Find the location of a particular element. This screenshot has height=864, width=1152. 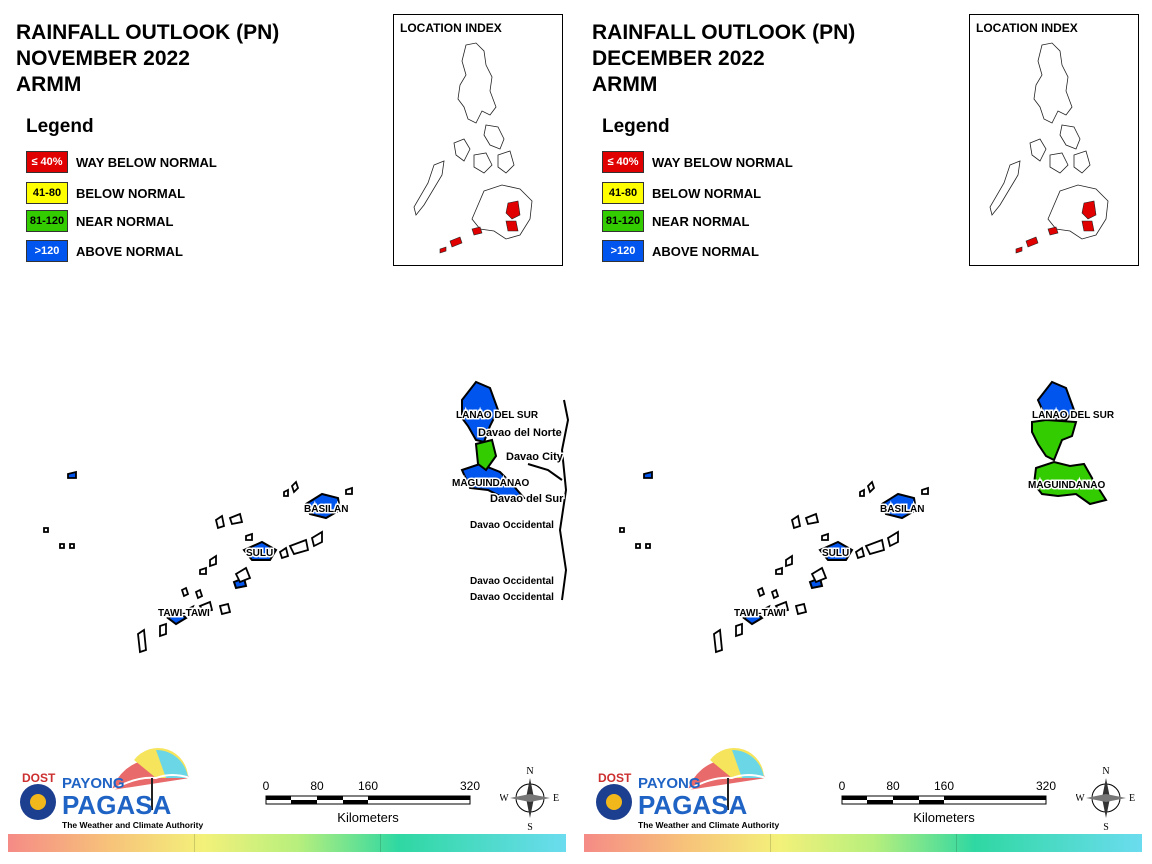

label-davao-city: Davao City is located at coordinates (535, 457).